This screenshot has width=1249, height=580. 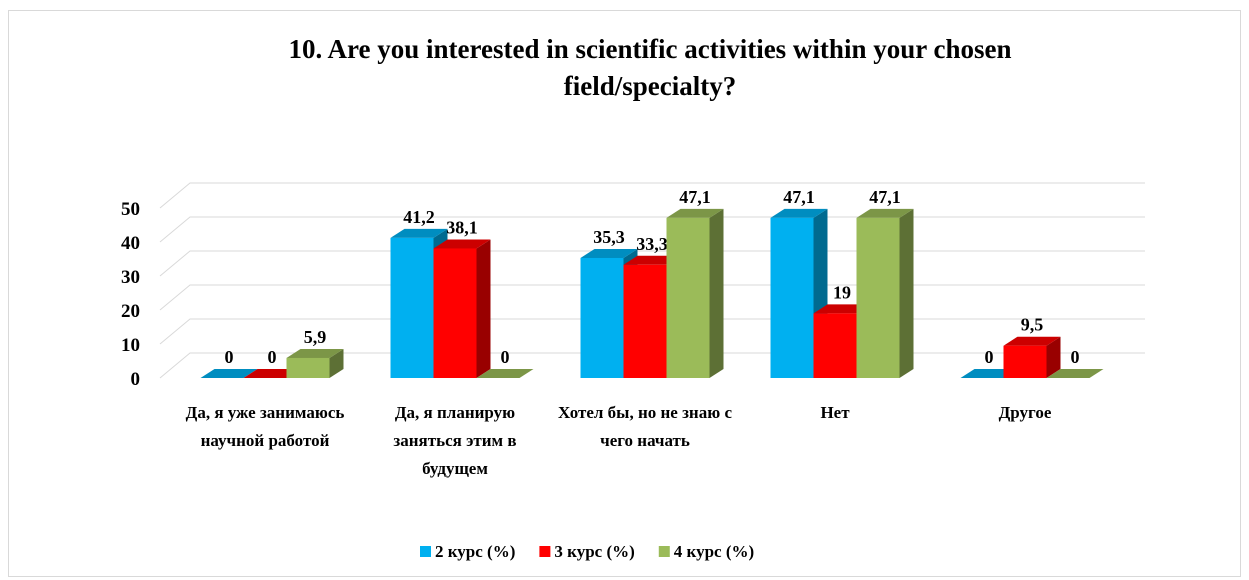 I want to click on y-tick-label: 10, so click(x=130, y=345).